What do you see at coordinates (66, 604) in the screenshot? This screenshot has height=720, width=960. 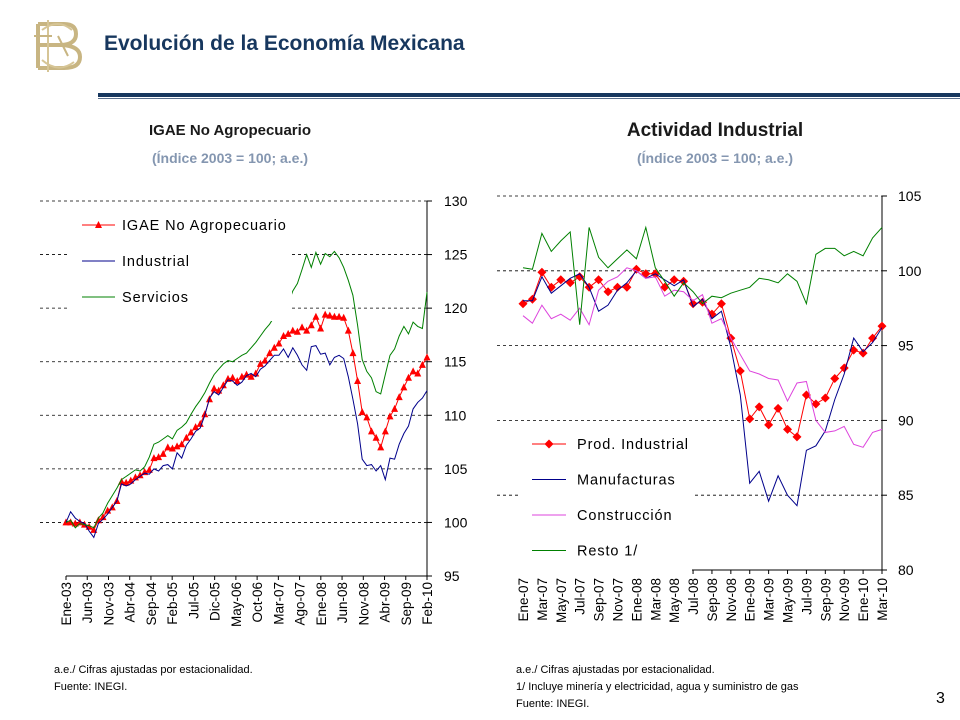 I see `x-tick-label: Ene-03` at bounding box center [66, 604].